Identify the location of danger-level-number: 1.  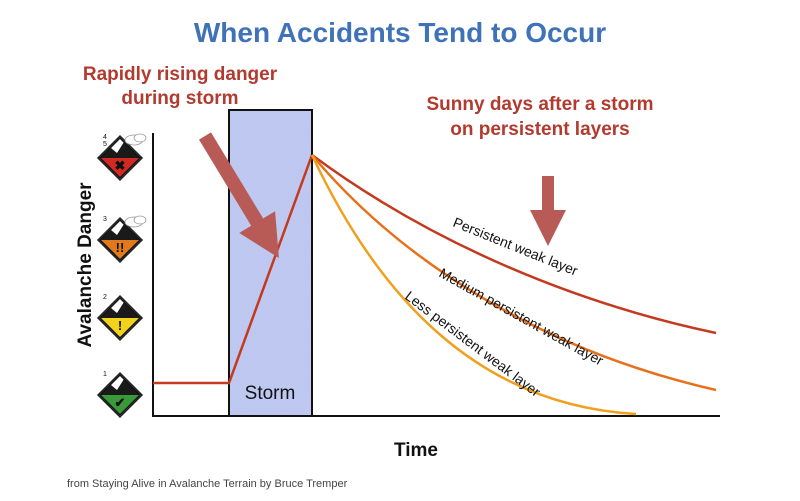
(105, 374).